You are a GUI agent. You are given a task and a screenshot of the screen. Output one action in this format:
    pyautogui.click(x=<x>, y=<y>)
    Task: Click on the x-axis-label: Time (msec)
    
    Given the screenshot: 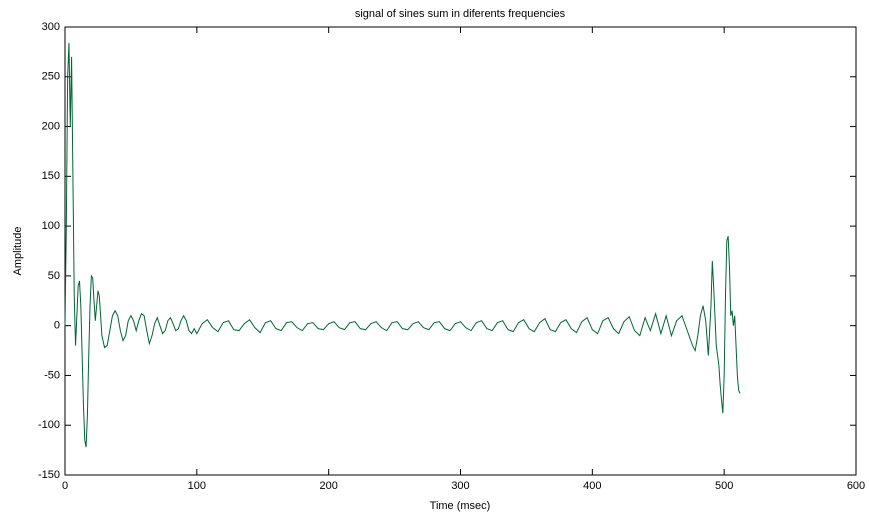 What is the action you would take?
    pyautogui.click(x=460, y=506)
    